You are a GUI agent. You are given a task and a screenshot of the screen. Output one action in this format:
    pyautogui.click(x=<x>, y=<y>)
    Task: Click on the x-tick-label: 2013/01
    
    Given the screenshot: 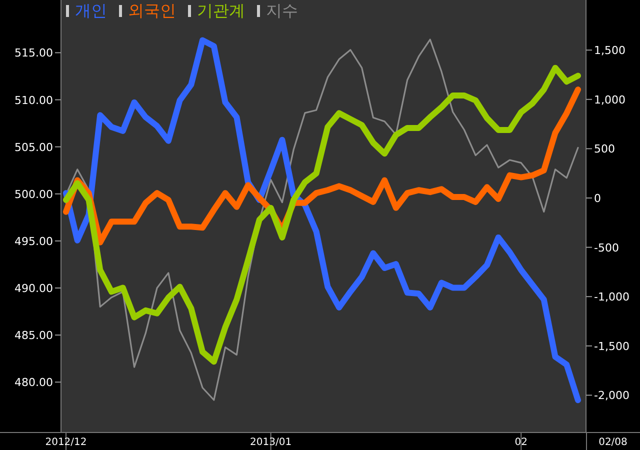 What is the action you would take?
    pyautogui.click(x=271, y=442)
    